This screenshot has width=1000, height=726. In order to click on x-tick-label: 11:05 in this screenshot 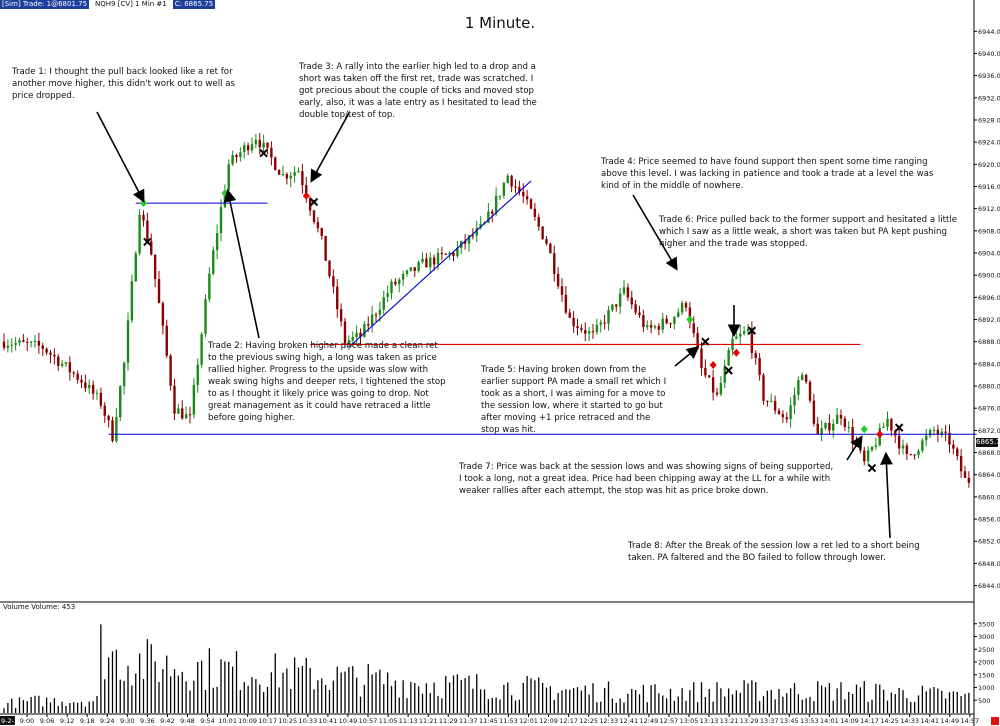, I will do `click(388, 721)`.